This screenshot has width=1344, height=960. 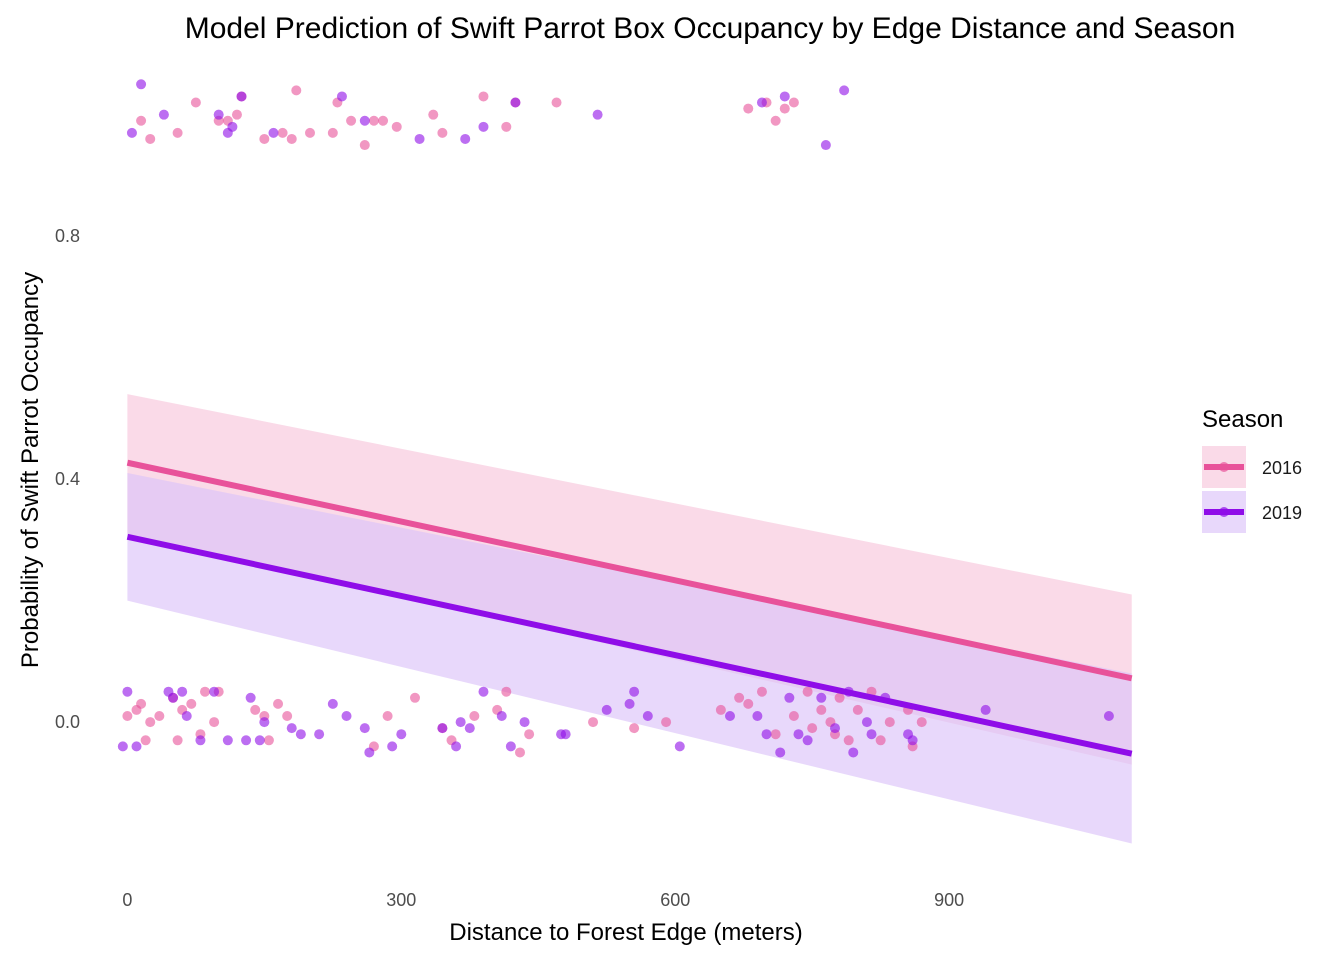 What do you see at coordinates (1252, 469) in the screenshot?
I see `legend: Season 2016 2019` at bounding box center [1252, 469].